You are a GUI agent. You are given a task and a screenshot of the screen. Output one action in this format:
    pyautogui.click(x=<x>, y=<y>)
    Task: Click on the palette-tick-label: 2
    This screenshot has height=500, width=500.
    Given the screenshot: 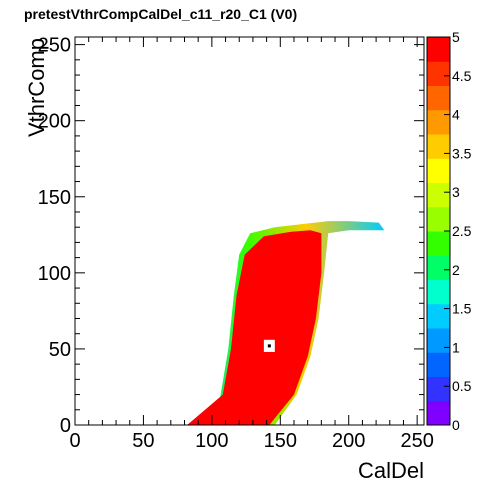 What is the action you would take?
    pyautogui.click(x=456, y=270)
    